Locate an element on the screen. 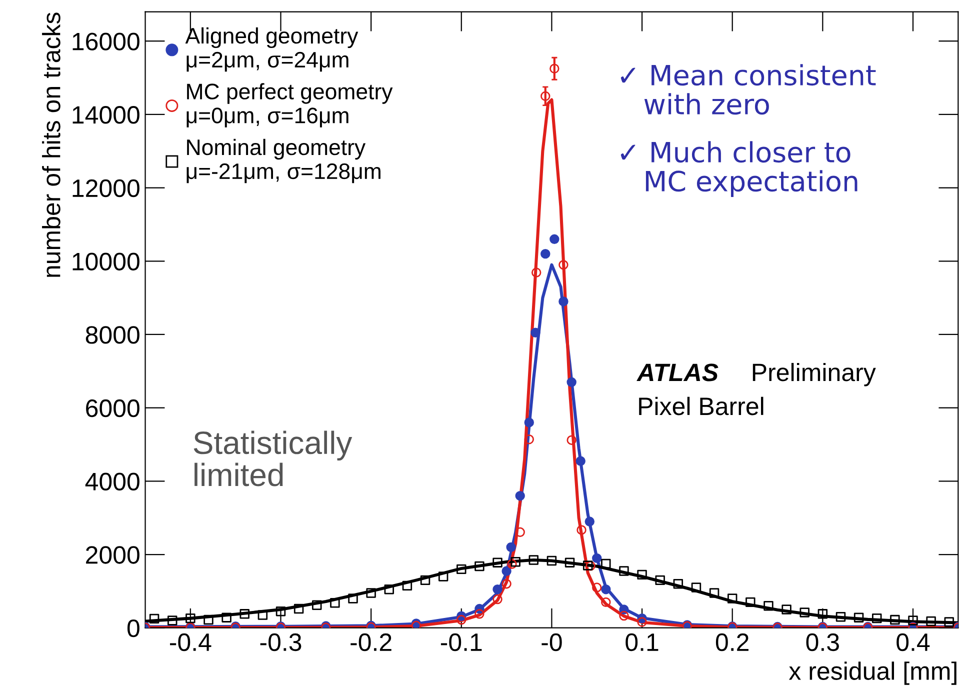 This screenshot has width=962, height=693. annotation: Preliminary is located at coordinates (814, 374).